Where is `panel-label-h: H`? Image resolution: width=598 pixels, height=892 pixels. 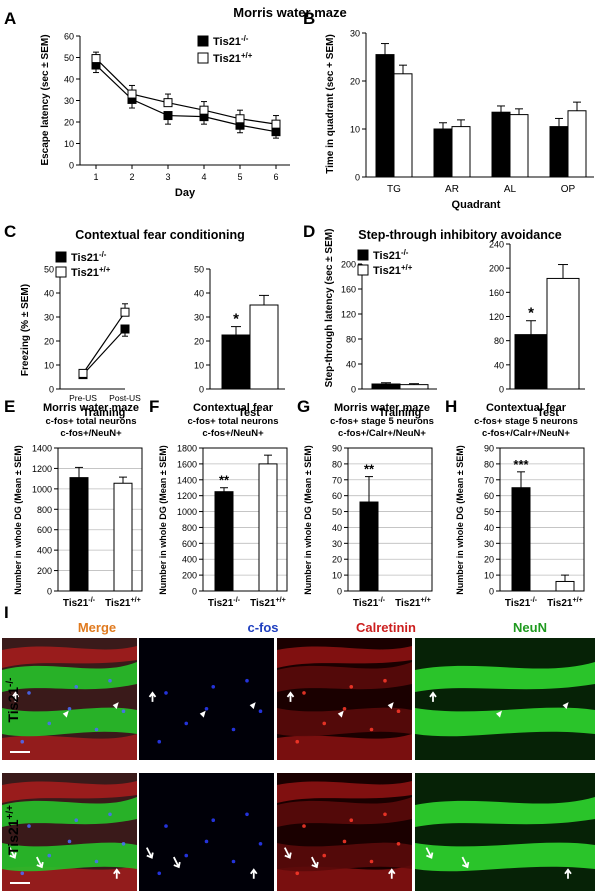
panel-label-h: H is located at coordinates (451, 406).